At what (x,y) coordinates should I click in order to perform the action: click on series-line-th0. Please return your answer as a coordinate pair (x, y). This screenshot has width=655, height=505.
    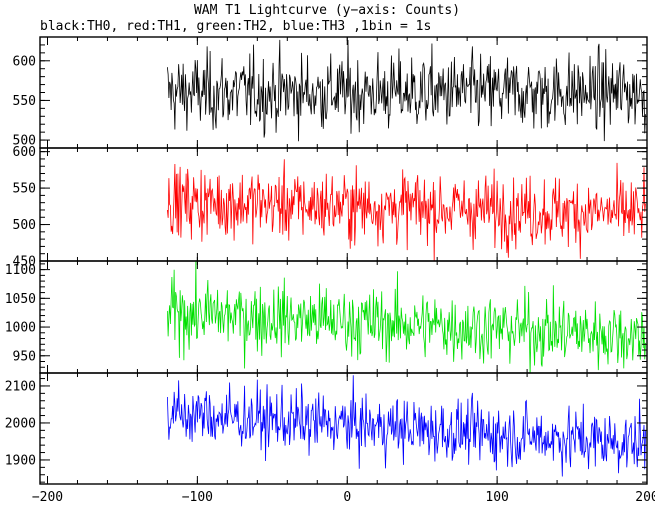
    Looking at the image, I should click on (406, 90).